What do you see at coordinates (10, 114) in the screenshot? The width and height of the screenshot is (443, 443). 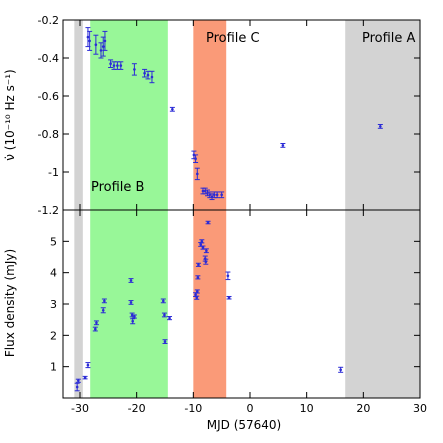 I see `top-y-axis-label: ν̇ (10⁻¹⁰ Hz s⁻¹)` at bounding box center [10, 114].